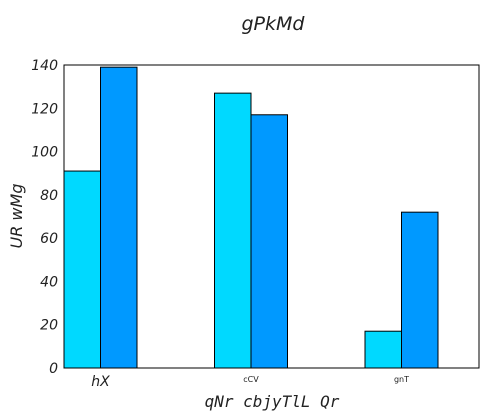  What do you see at coordinates (272, 401) in the screenshot?
I see `x-axis-label: qNr cbjyTlL Qr` at bounding box center [272, 401].